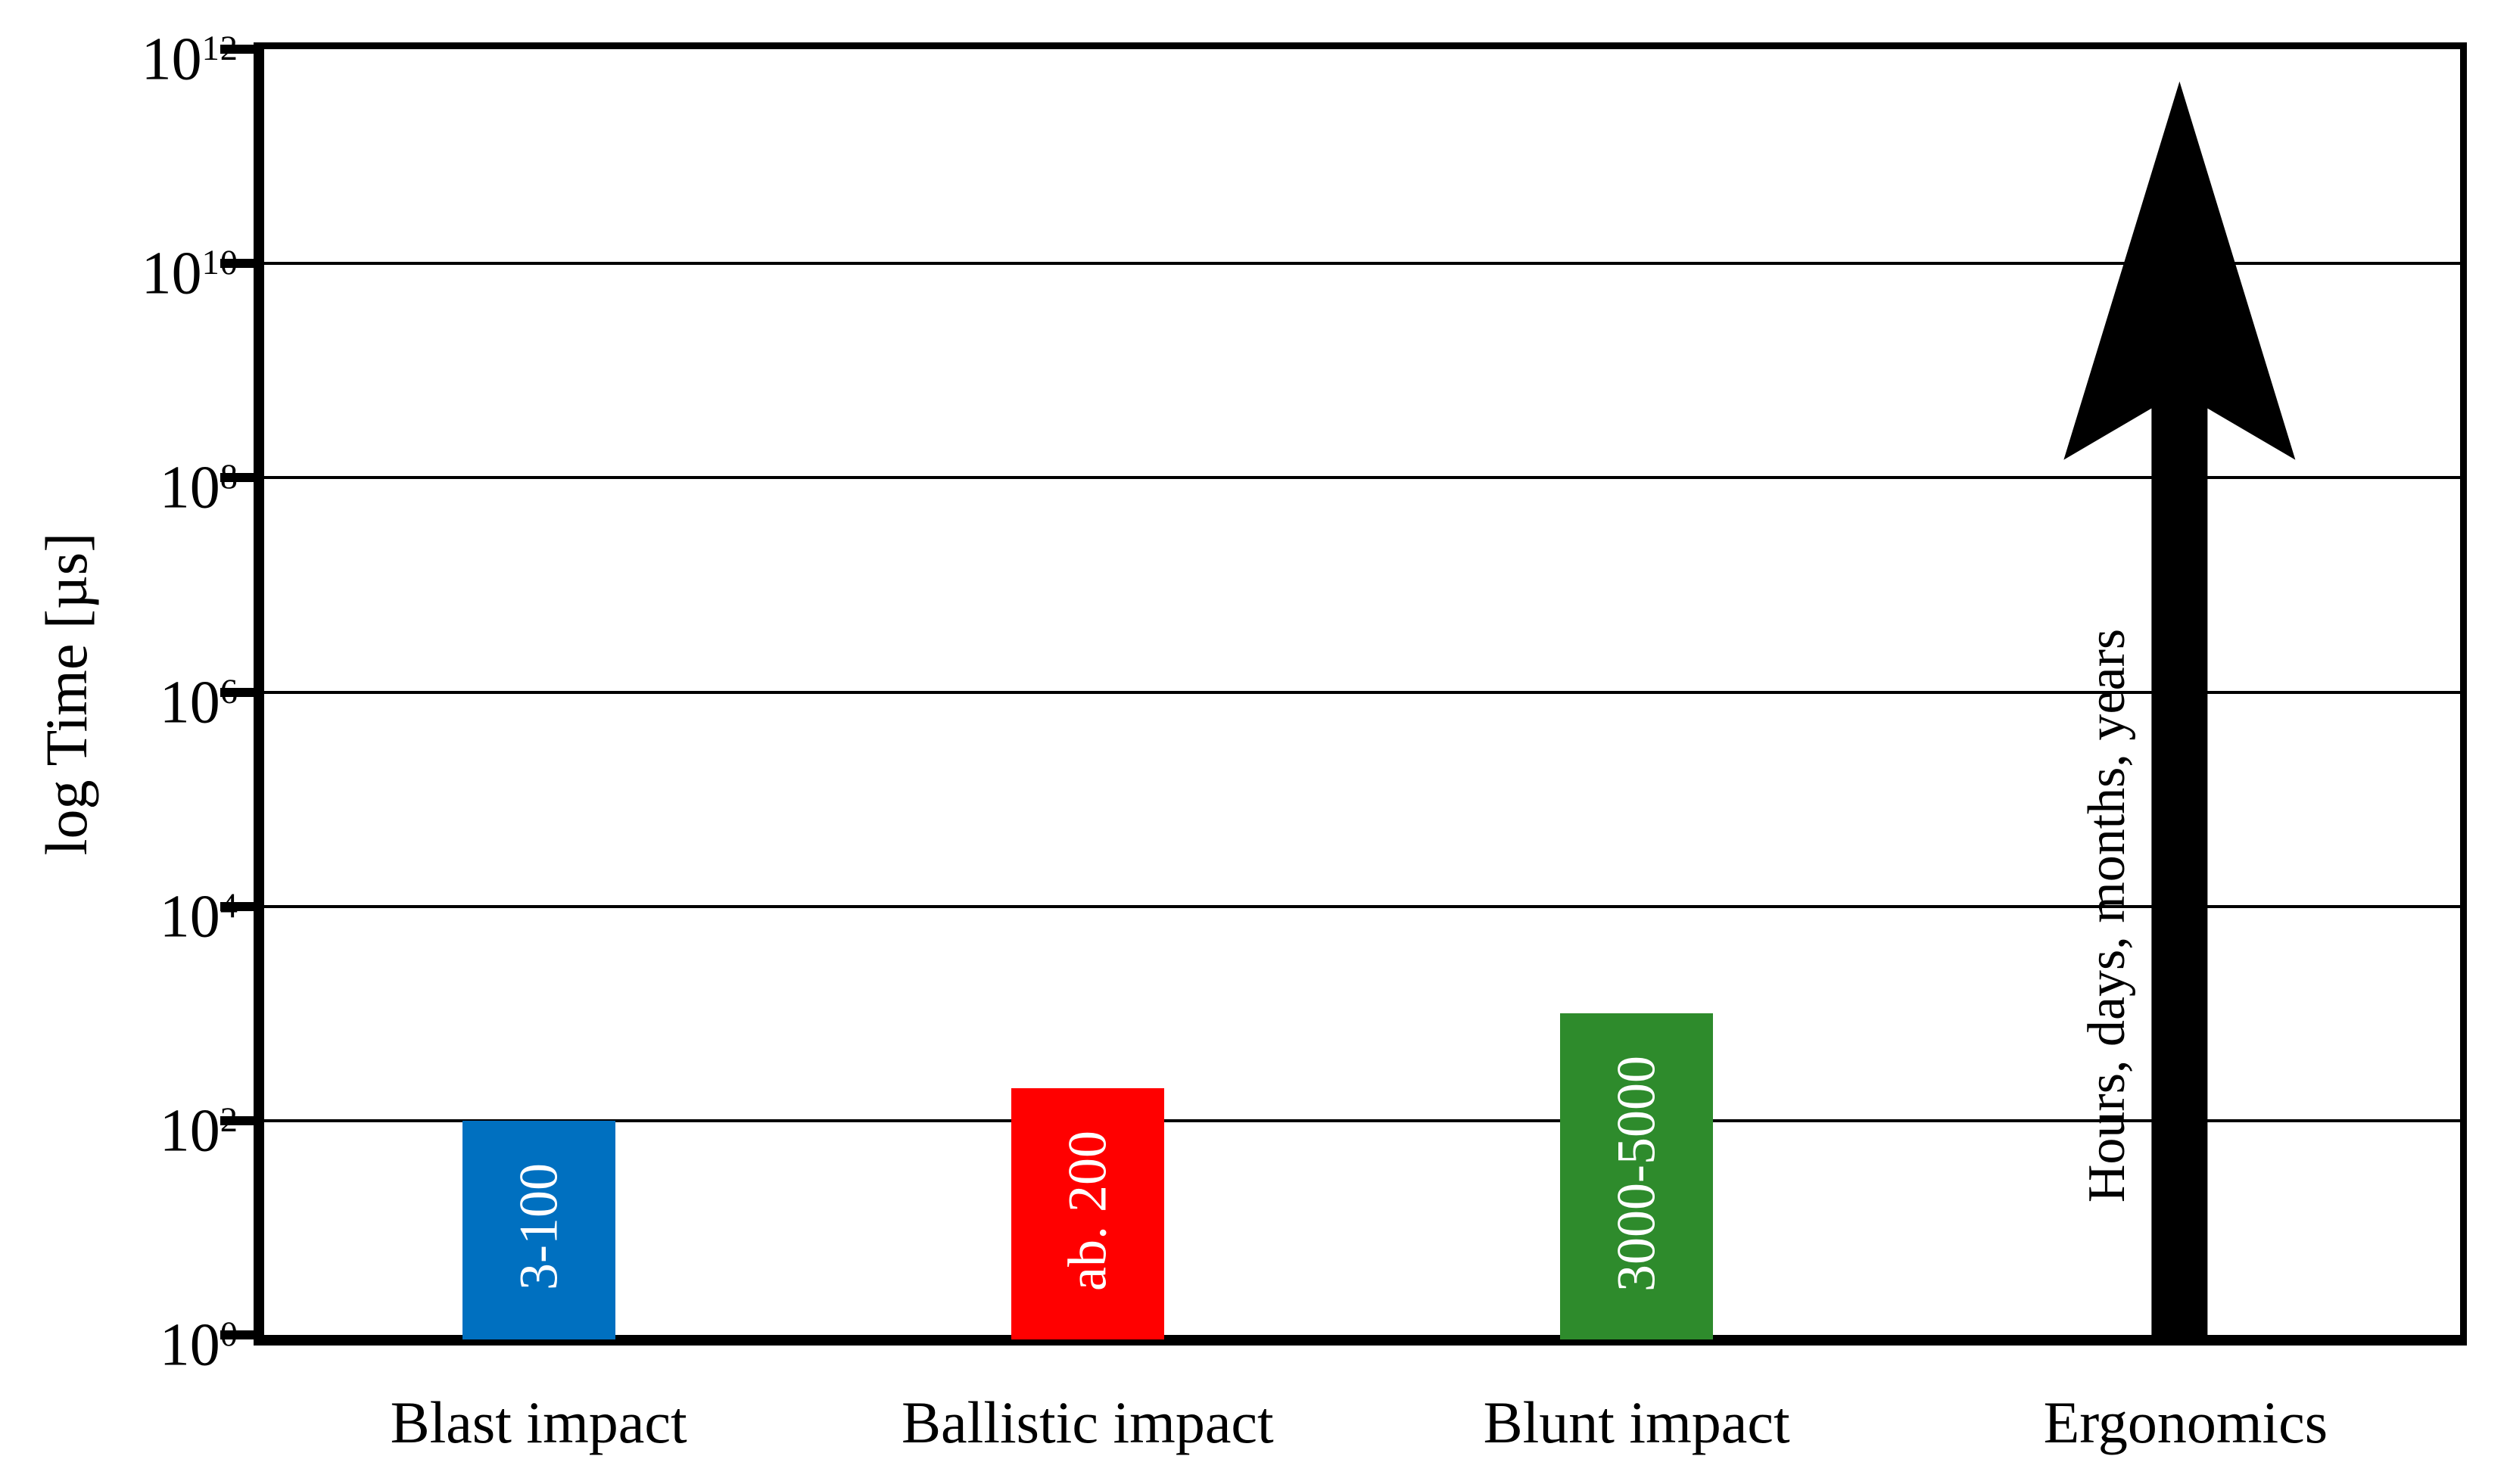  I want to click on bar-blunt-impact, so click(1637, 1176).